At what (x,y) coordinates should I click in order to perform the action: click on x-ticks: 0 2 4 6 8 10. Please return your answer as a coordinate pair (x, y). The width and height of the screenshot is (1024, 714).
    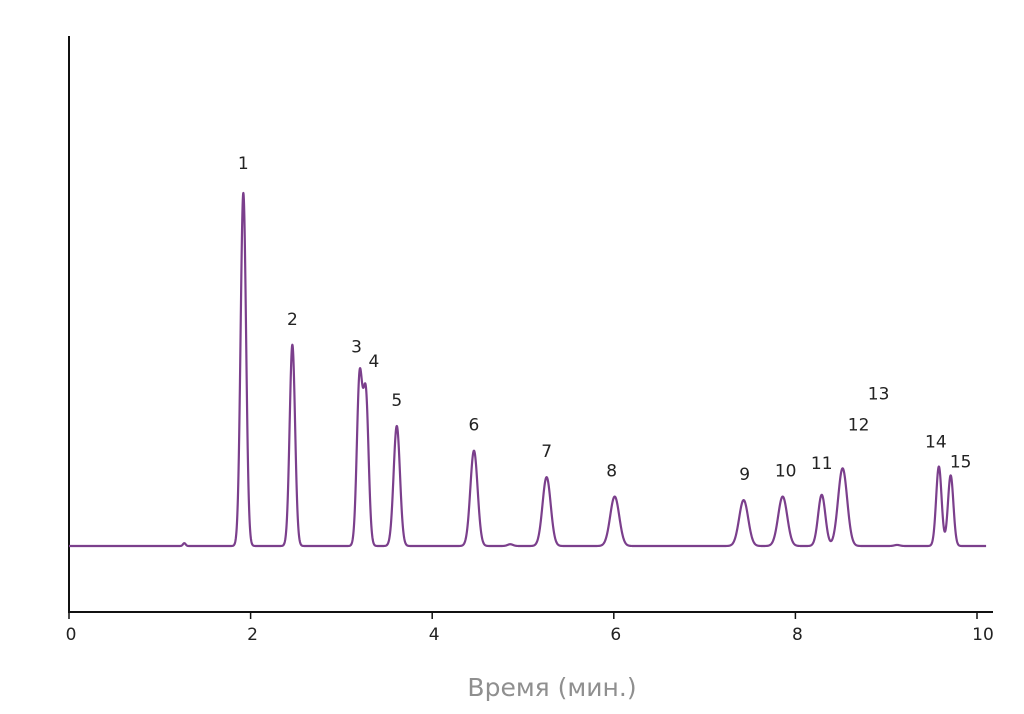
    Looking at the image, I should click on (530, 628).